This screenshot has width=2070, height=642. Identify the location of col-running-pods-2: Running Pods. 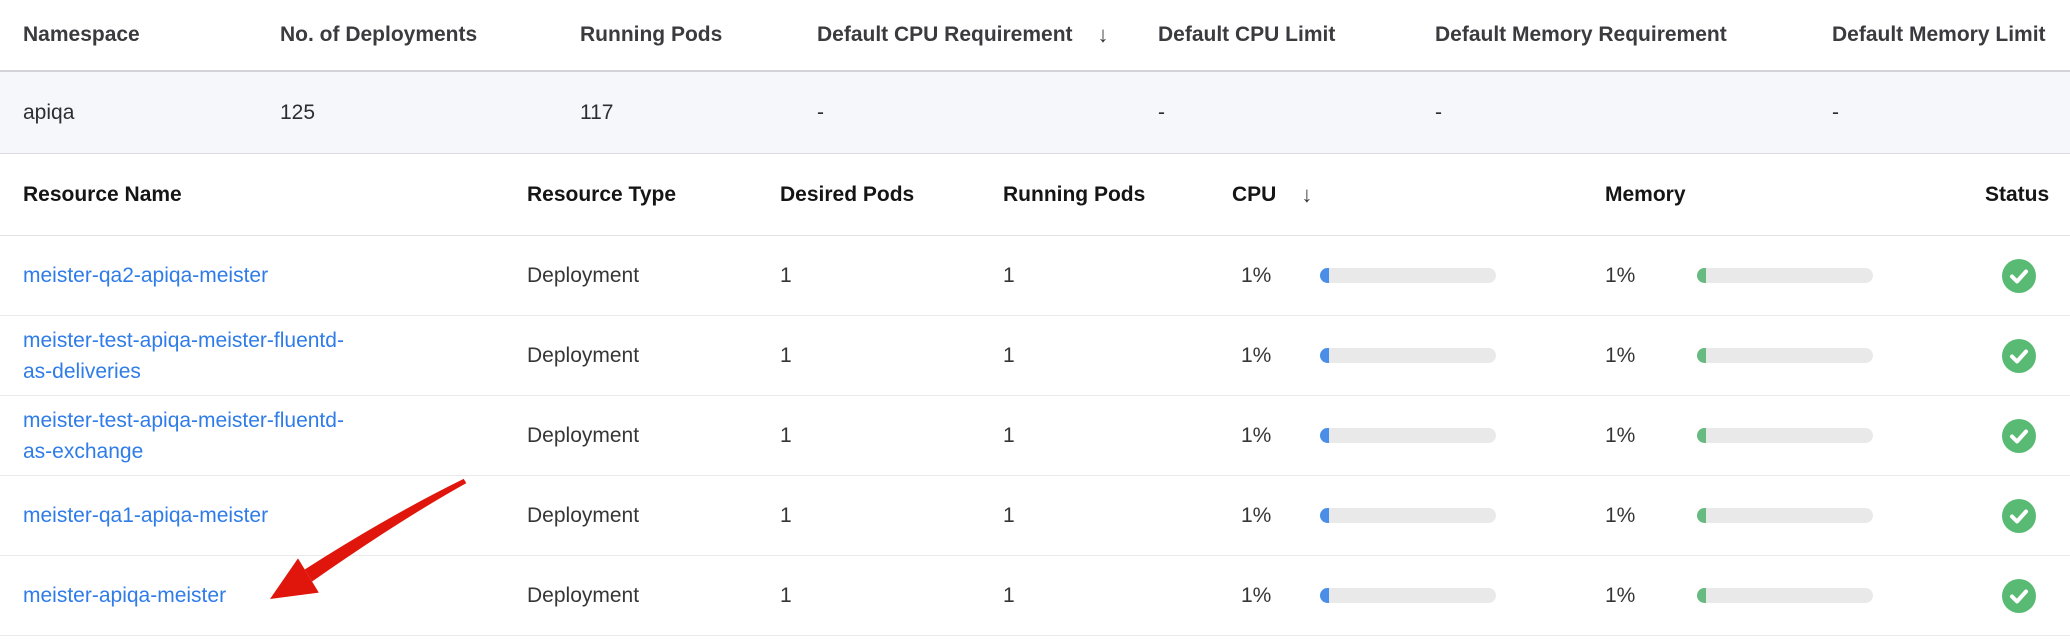
(1074, 194).